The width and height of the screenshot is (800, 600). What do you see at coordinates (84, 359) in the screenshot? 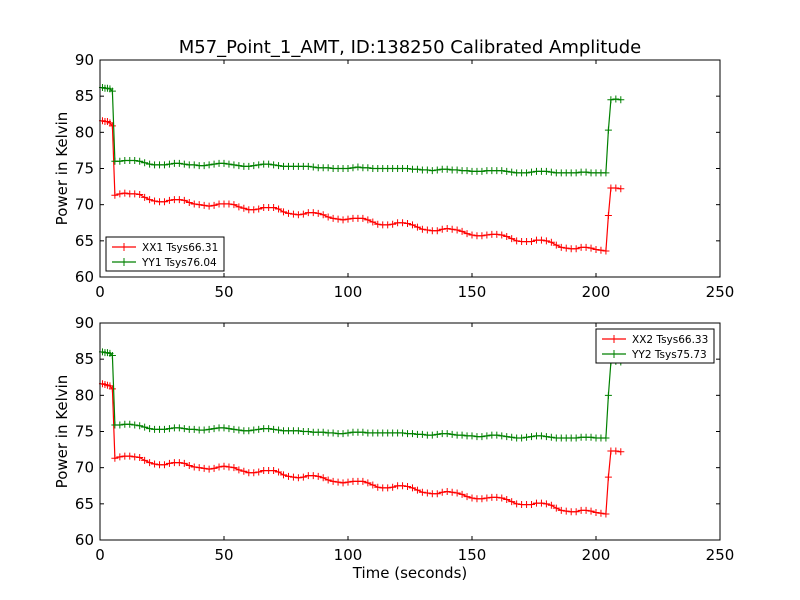
I see `y-tick-label: 85` at bounding box center [84, 359].